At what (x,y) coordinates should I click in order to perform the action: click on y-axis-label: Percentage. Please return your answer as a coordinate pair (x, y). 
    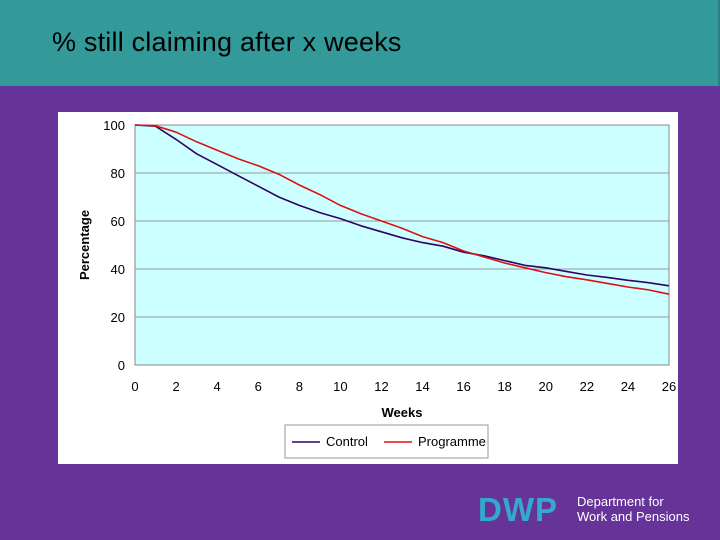
    Looking at the image, I should click on (84, 245).